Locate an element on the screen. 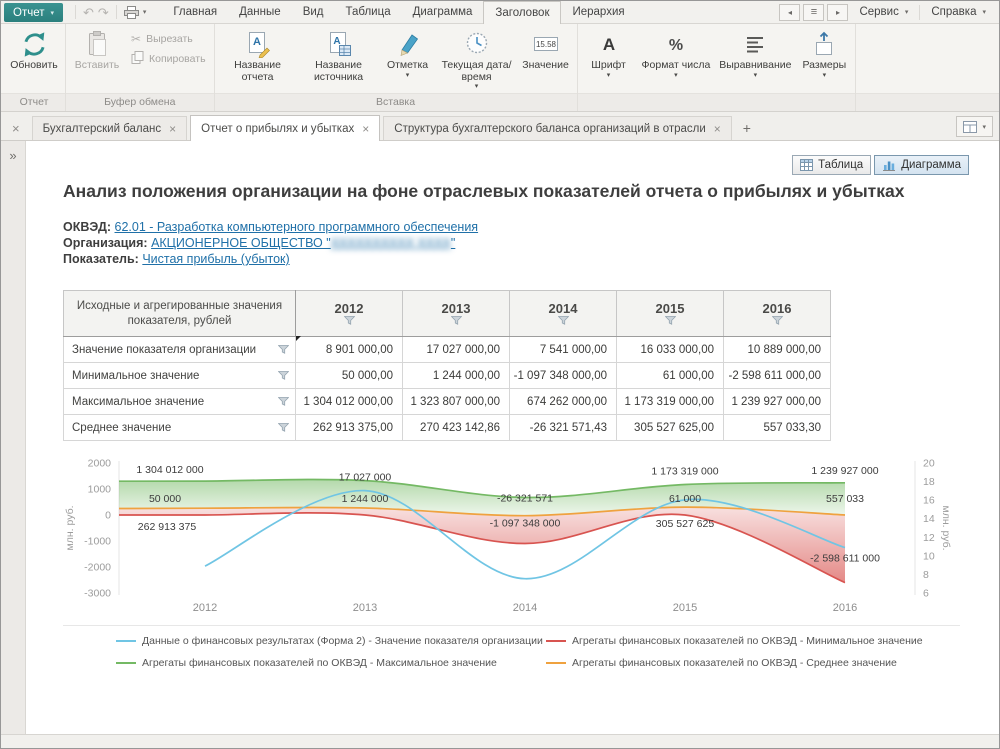  font-button: A Шрифт ▾ is located at coordinates (609, 53).